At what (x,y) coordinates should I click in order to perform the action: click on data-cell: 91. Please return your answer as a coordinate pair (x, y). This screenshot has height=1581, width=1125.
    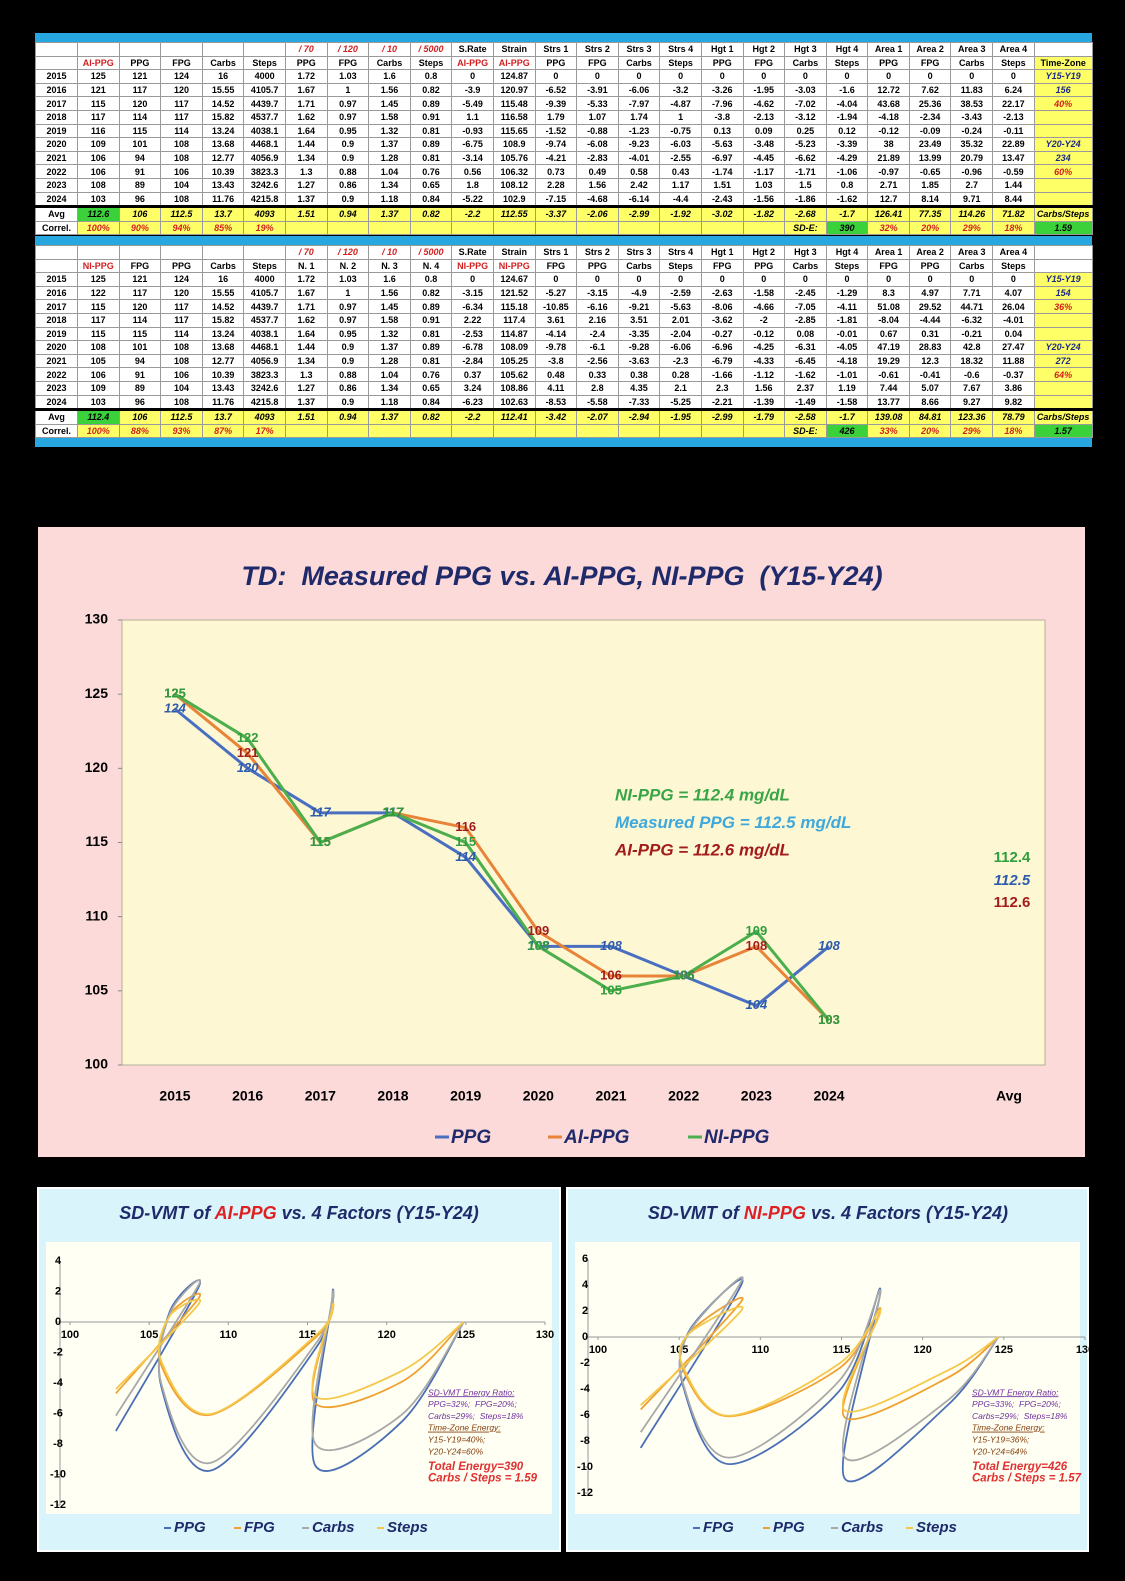
    Looking at the image, I should click on (140, 374).